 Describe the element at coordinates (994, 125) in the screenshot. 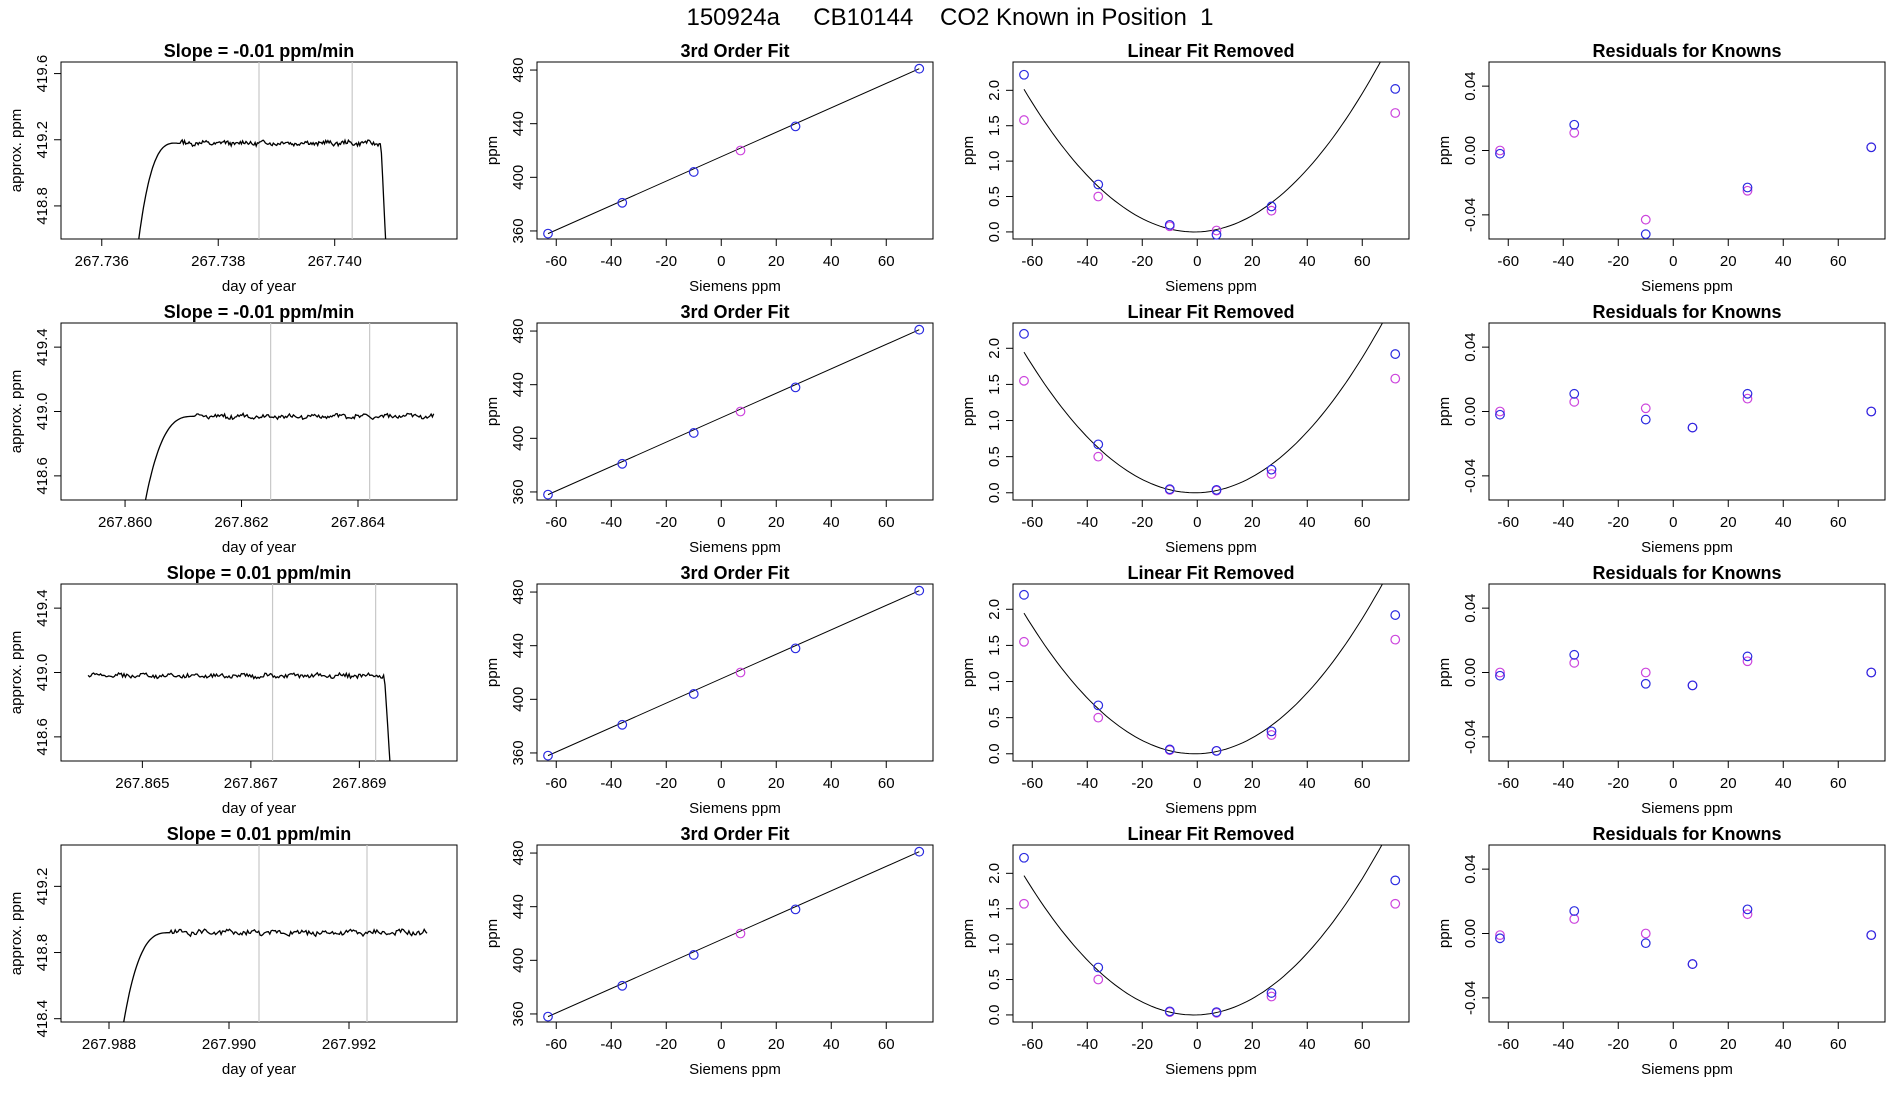

I see `y-tick-label: 1.5` at that location.